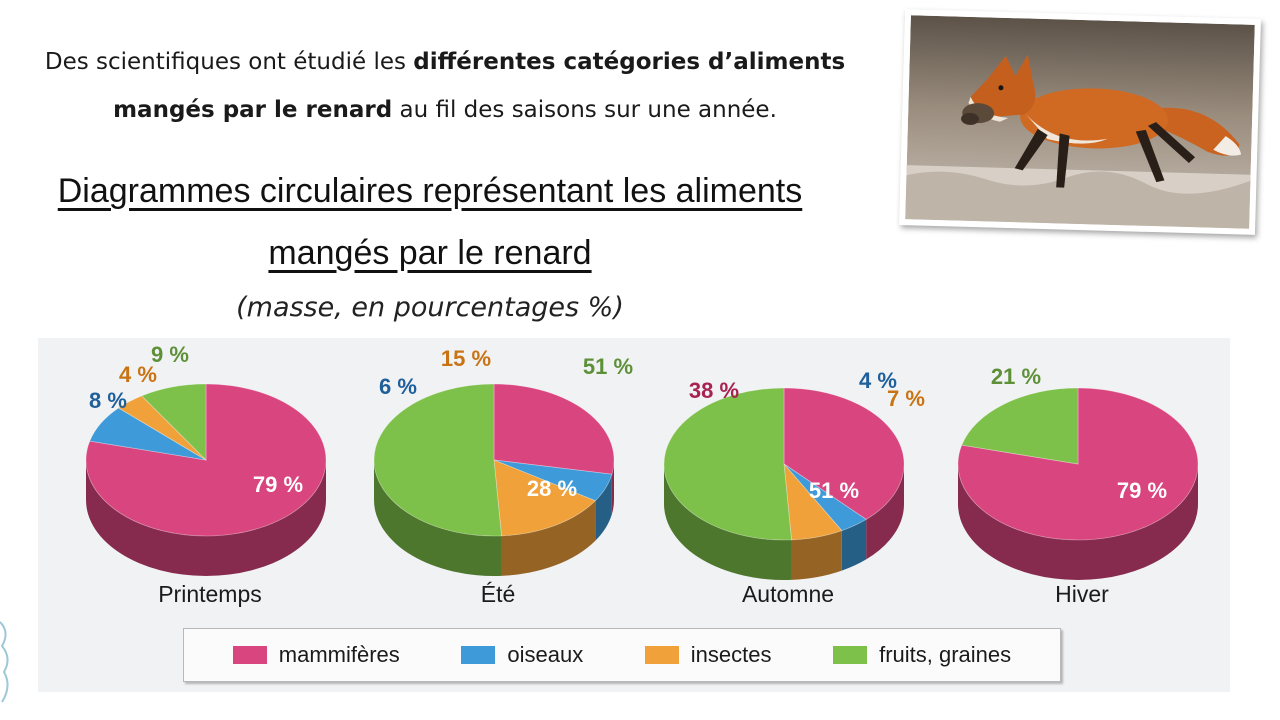 Image resolution: width=1280 pixels, height=720 pixels. I want to click on pie-1-side-insectes, so click(548, 538).